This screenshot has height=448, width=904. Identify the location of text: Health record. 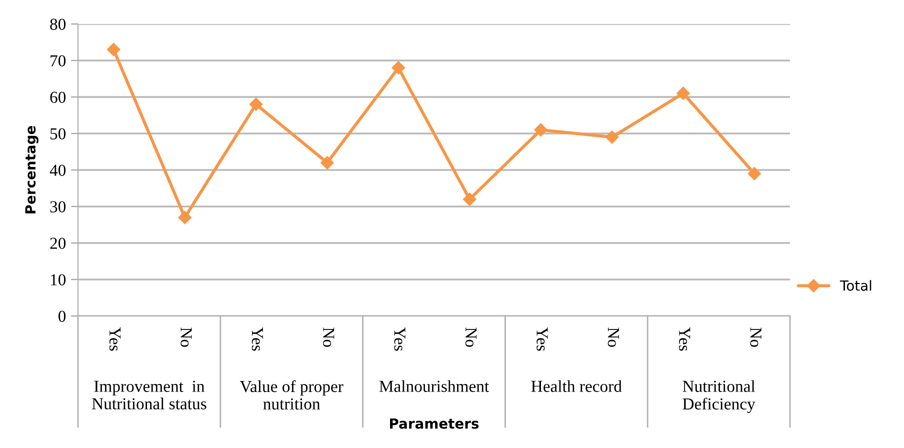
(576, 386).